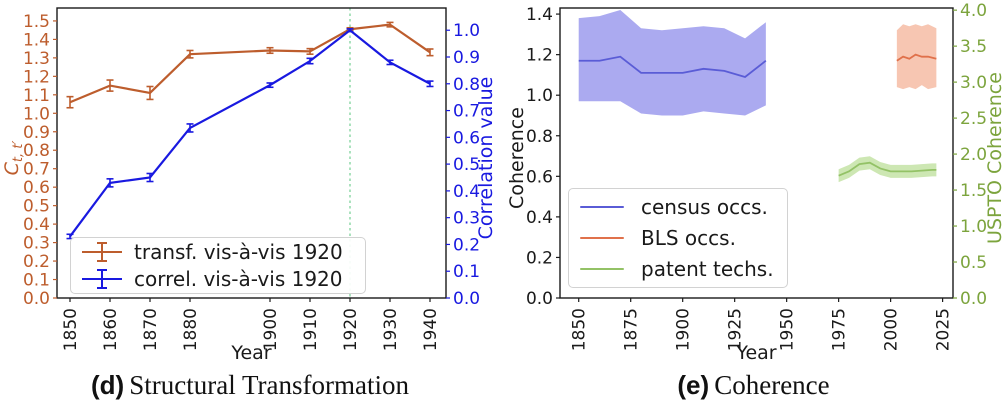 The height and width of the screenshot is (416, 1007). What do you see at coordinates (466, 219) in the screenshot?
I see `y-tick-label-right: 0.3` at bounding box center [466, 219].